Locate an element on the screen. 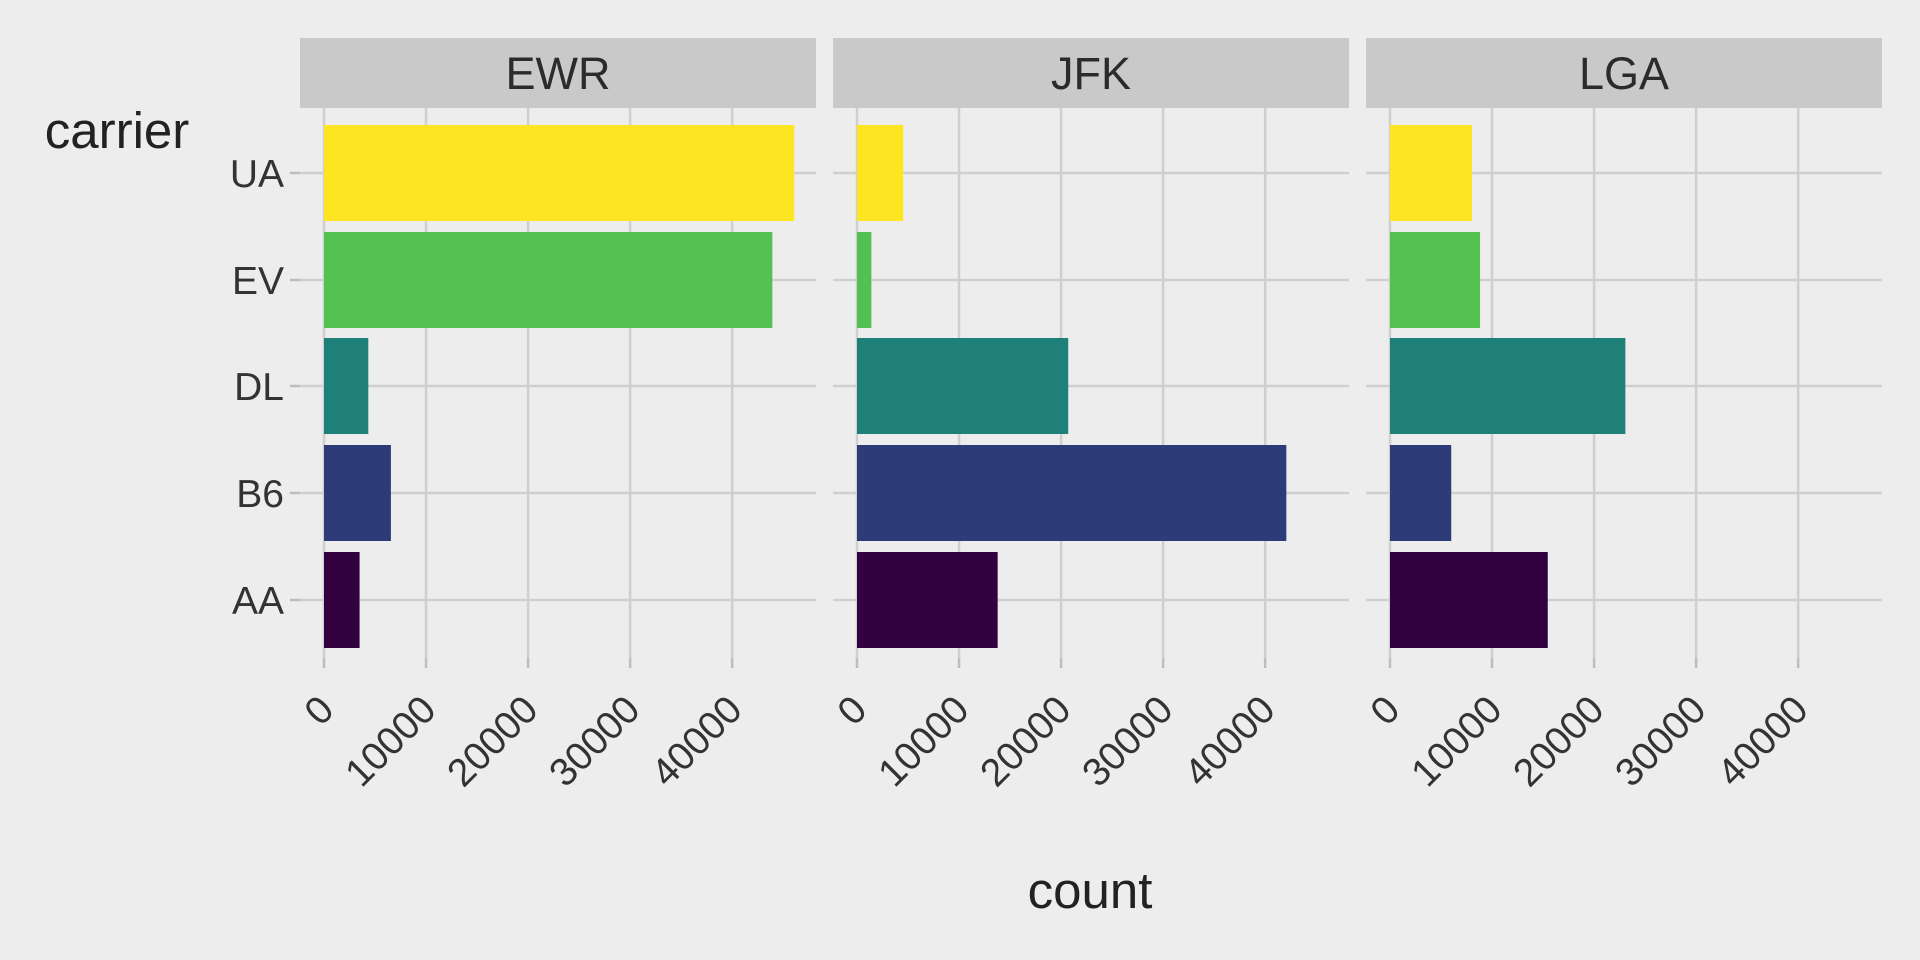 Image resolution: width=1920 pixels, height=960 pixels. y-tick-label: B6 is located at coordinates (260, 494).